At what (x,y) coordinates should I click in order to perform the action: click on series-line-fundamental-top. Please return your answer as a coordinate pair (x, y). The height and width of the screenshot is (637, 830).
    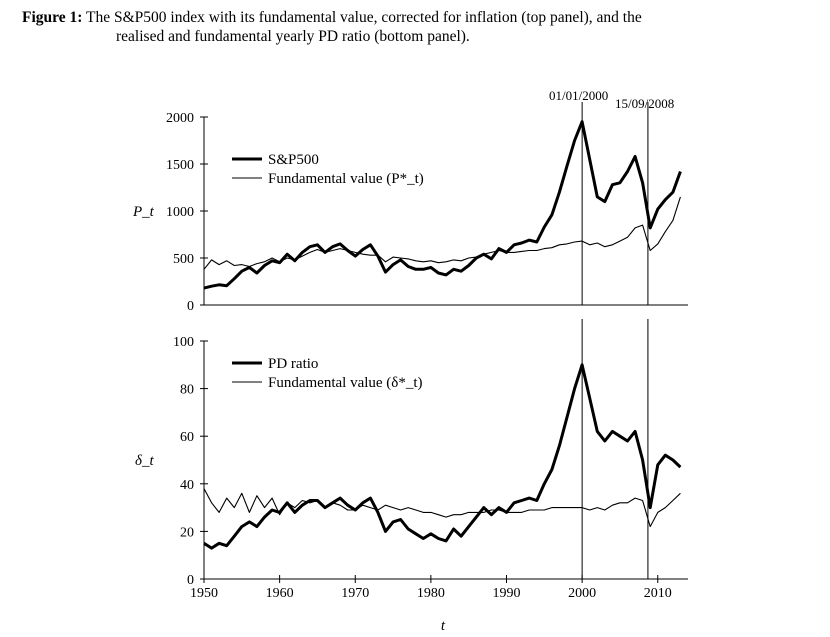
    Looking at the image, I should click on (442, 233).